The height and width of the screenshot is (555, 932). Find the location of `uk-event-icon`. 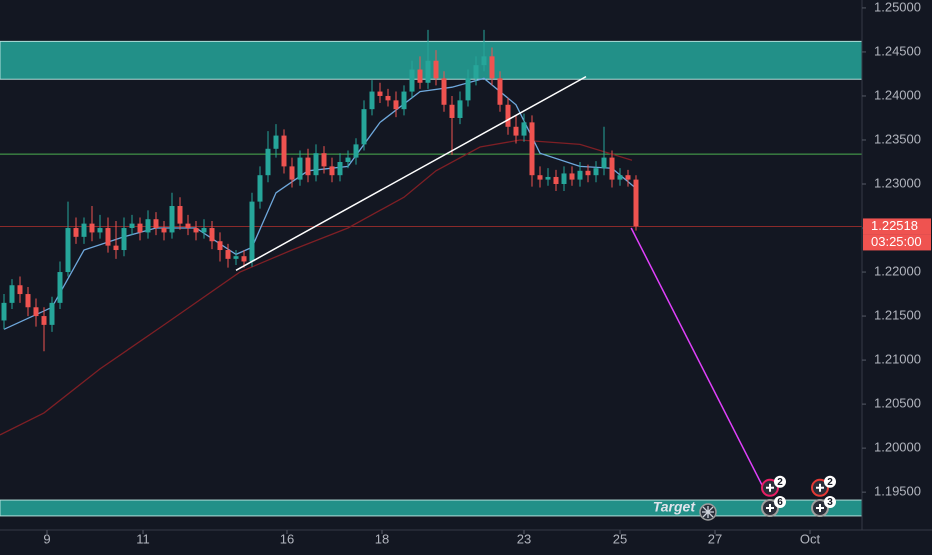

uk-event-icon is located at coordinates (708, 512).